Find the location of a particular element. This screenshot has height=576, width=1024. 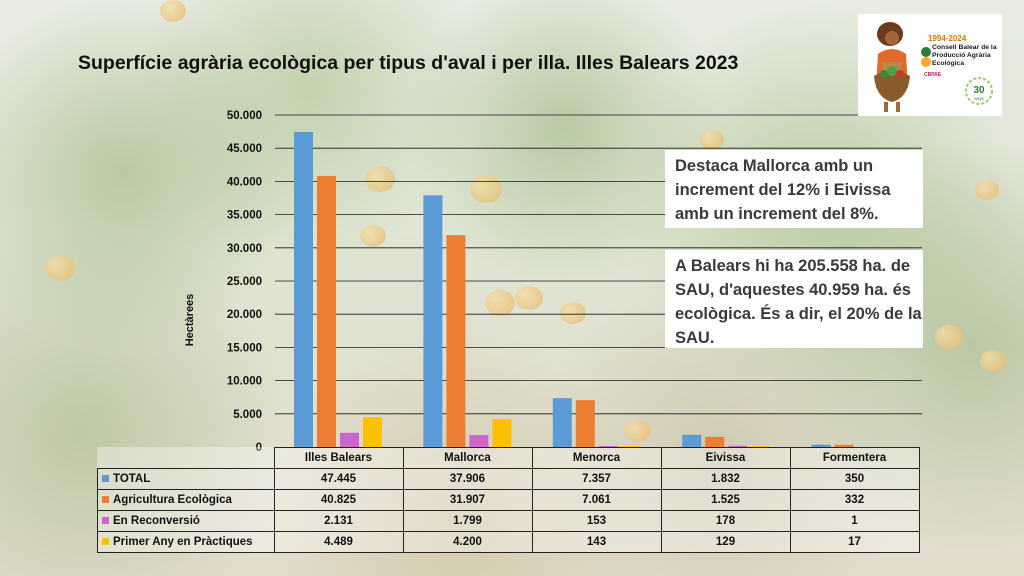

x-tick-label: Mallorca is located at coordinates (467, 458).